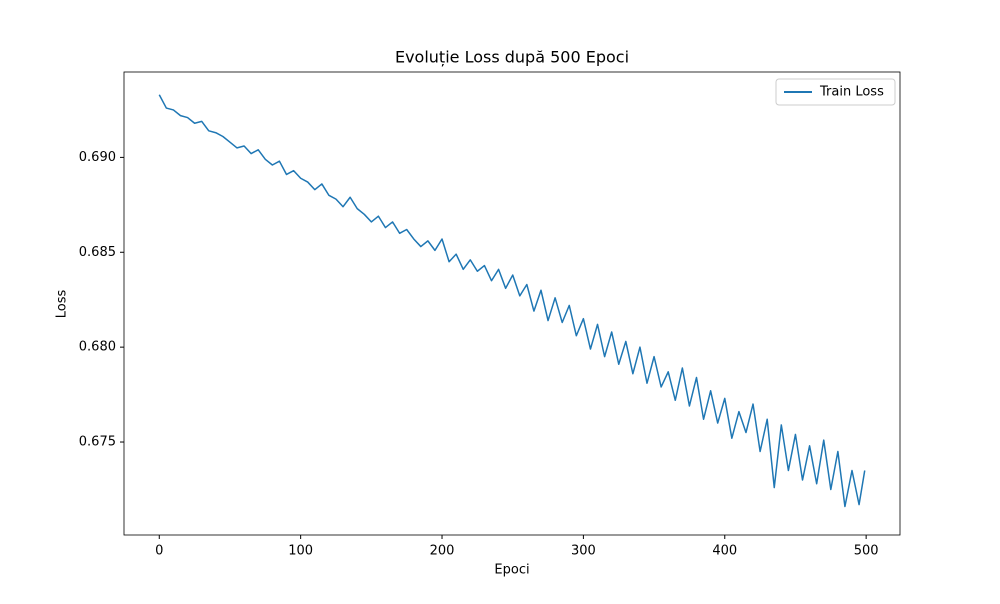  Describe the element at coordinates (512, 57) in the screenshot. I see `chart-title: Evoluție Loss după 500 Epoci` at that location.